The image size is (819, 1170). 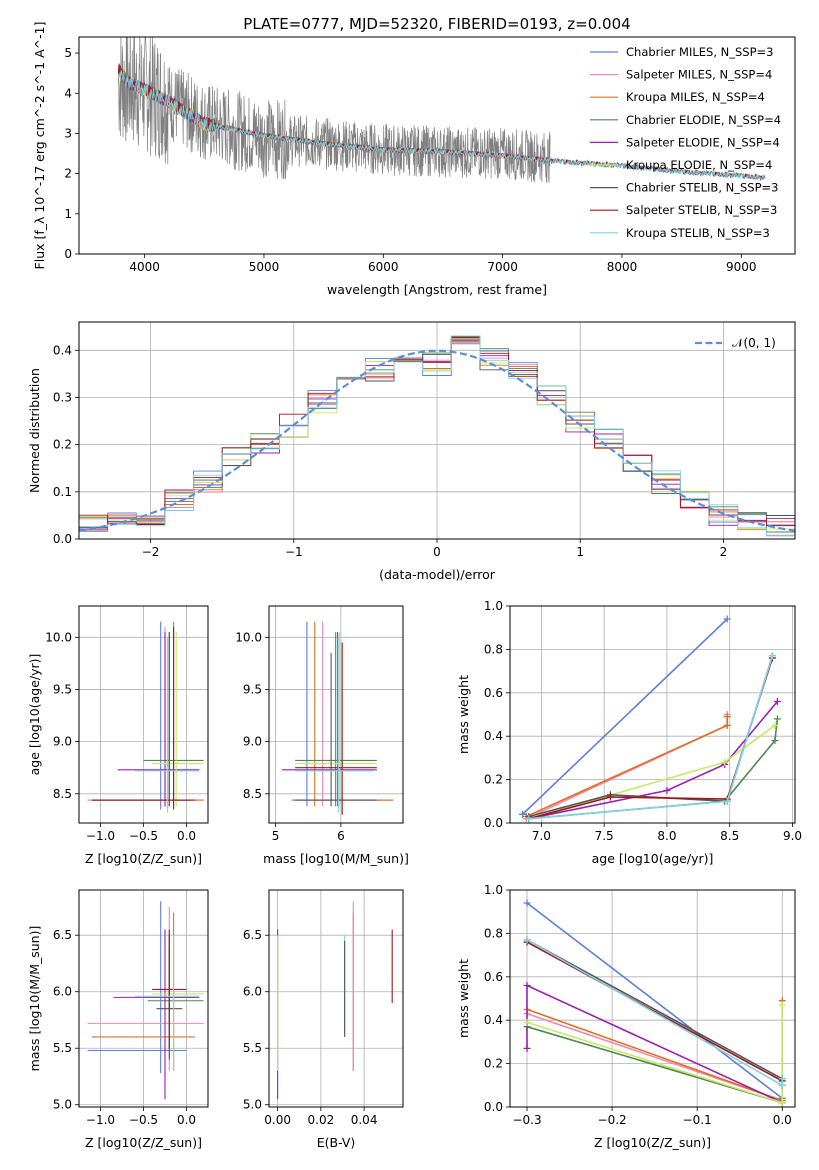 What do you see at coordinates (754, 343) in the screenshot?
I see `legend-entry-gaussian: 𝒩(0, 1)` at bounding box center [754, 343].